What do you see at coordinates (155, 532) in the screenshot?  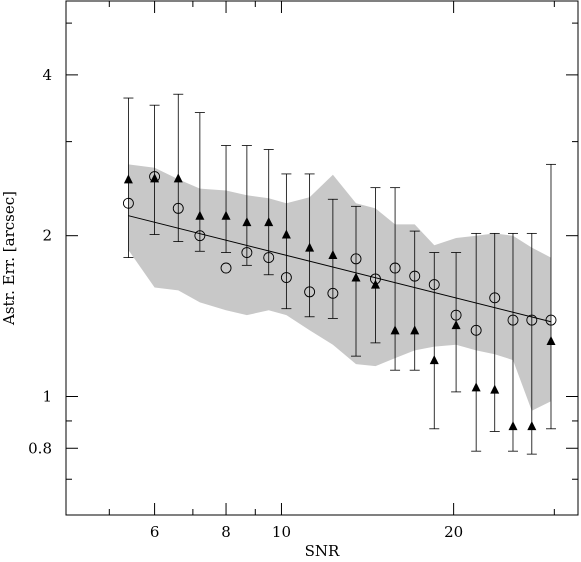 I see `x-tick-label: 6` at bounding box center [155, 532].